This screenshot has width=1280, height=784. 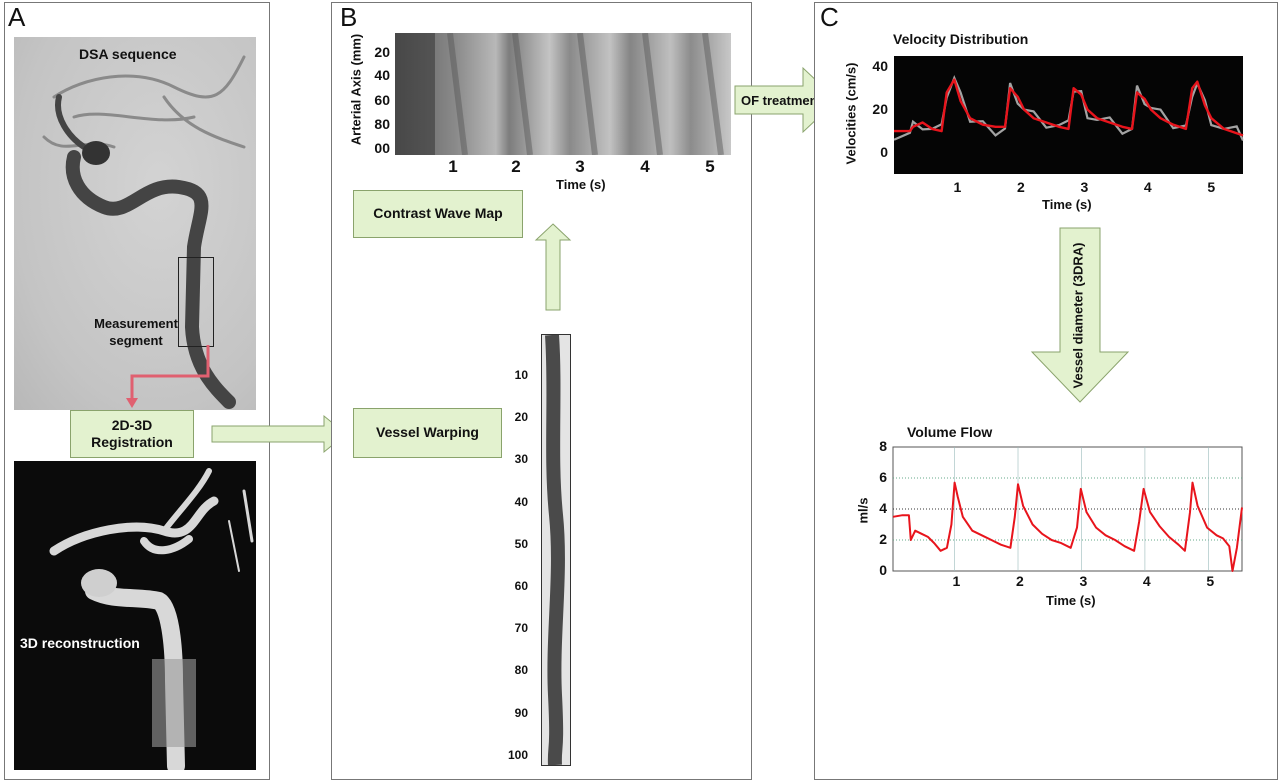 I want to click on volume-ytick: 8, so click(x=883, y=446).